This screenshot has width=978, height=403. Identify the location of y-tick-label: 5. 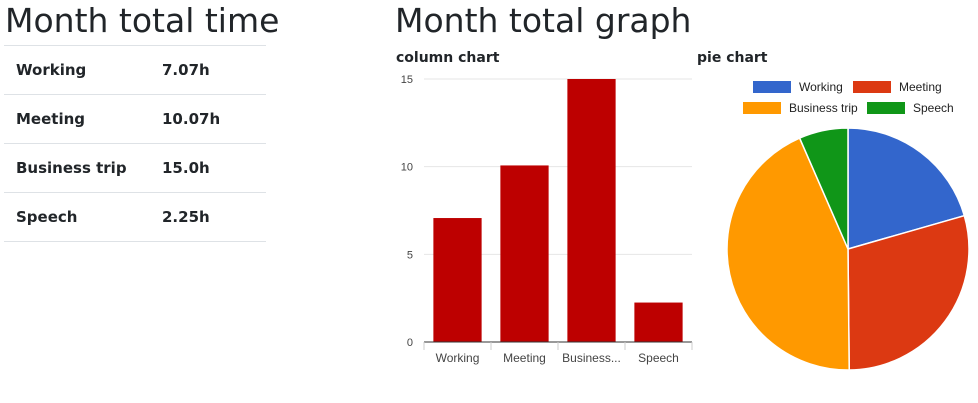
(410, 255).